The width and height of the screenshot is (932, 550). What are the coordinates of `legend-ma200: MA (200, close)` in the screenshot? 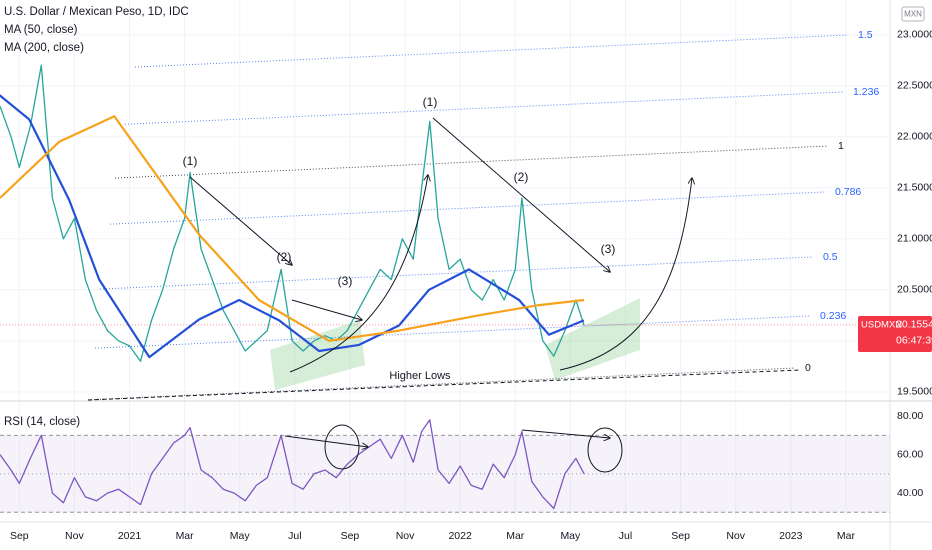 It's located at (44, 48).